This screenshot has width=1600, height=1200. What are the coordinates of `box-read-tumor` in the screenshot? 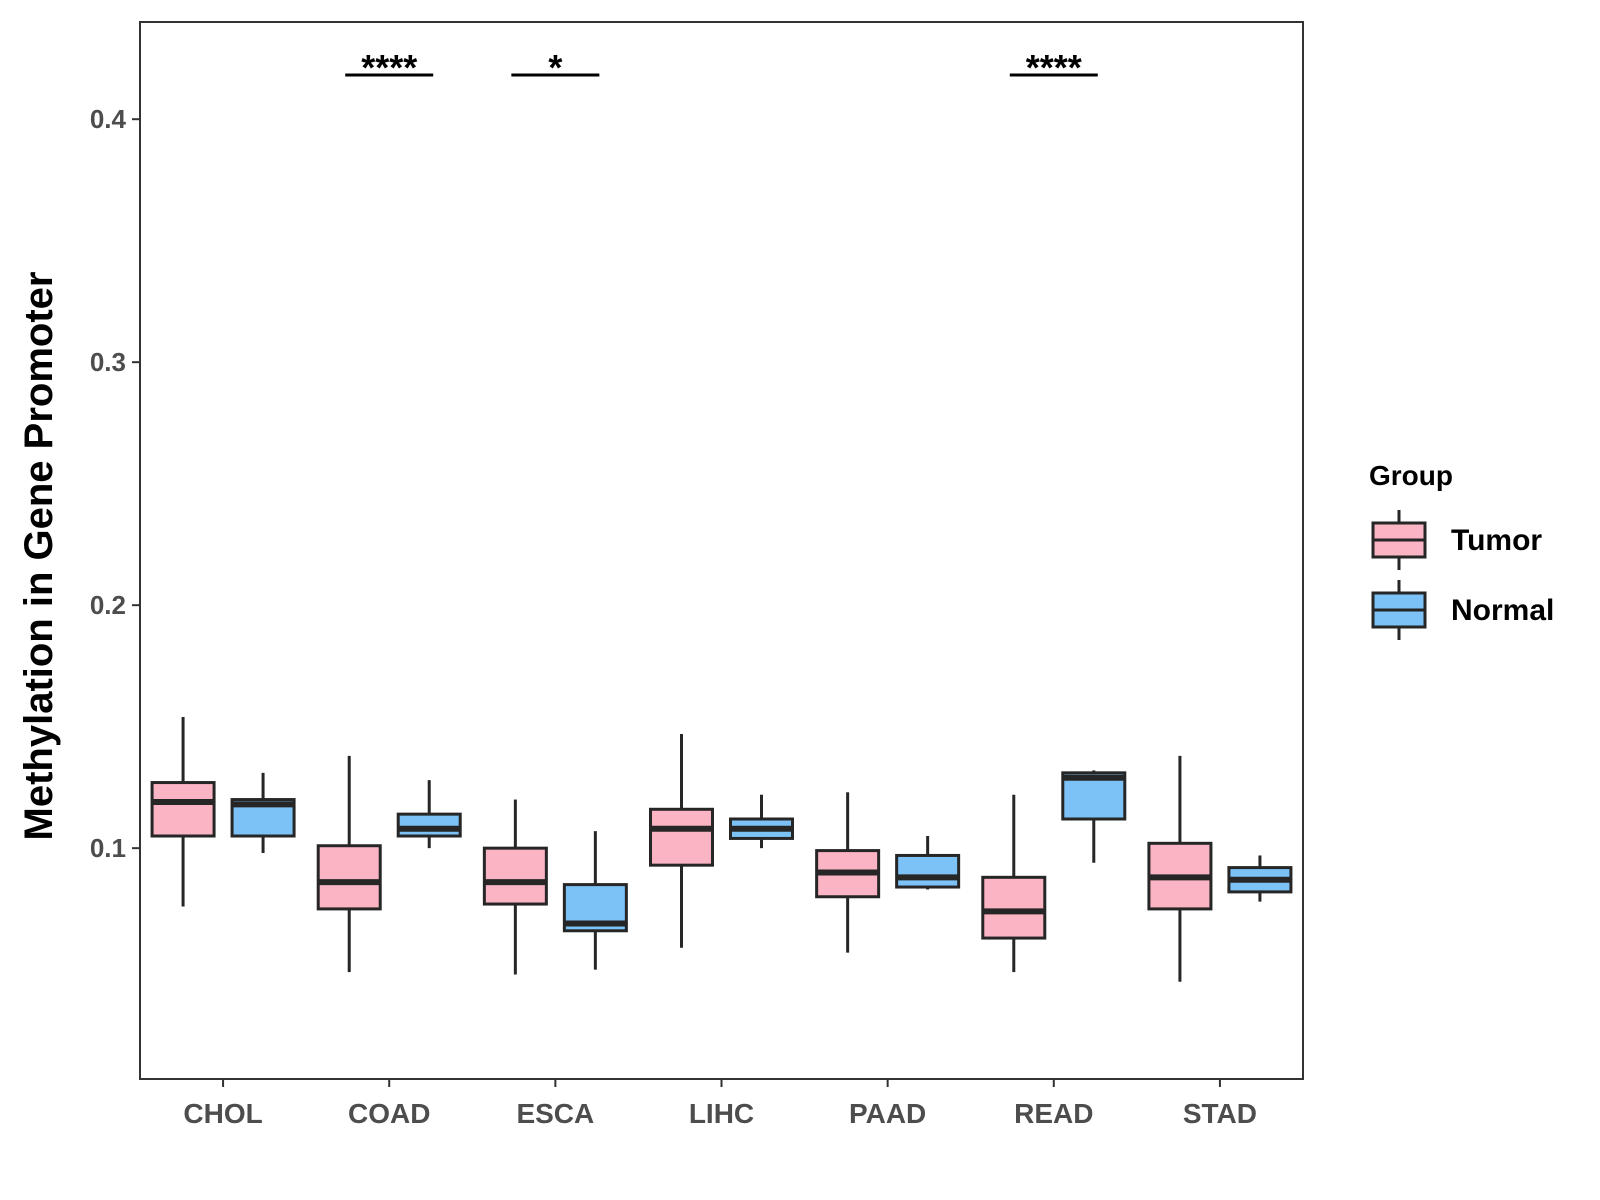 It's located at (1014, 883).